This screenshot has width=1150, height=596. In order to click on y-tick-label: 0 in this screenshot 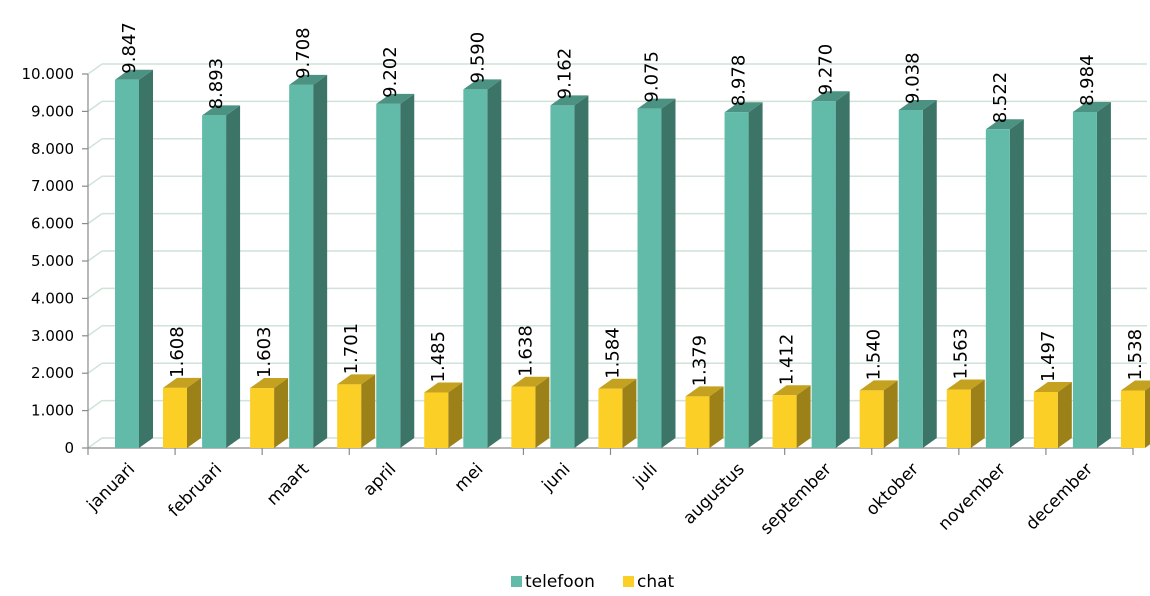, I will do `click(69, 448)`.